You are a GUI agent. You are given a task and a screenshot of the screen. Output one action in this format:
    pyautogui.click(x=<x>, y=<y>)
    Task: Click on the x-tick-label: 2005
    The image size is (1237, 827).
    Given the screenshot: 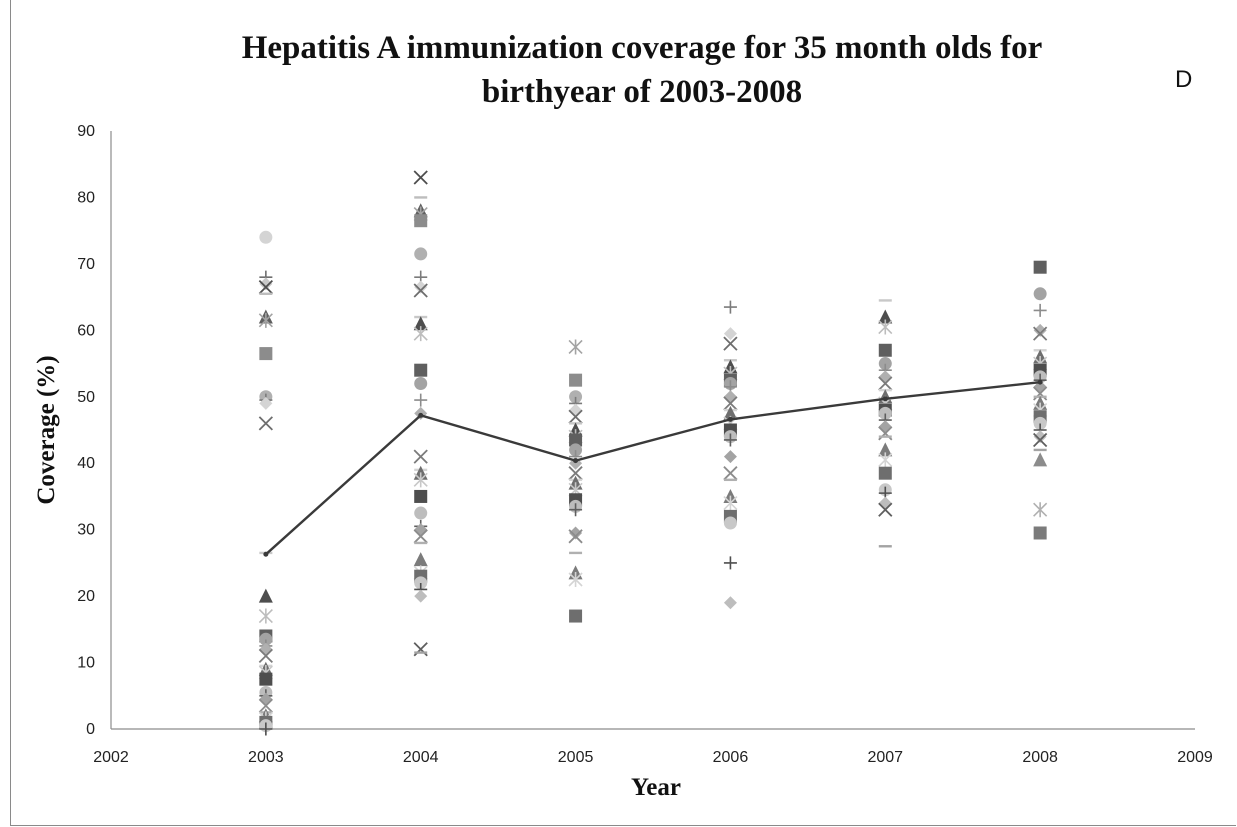 What is the action you would take?
    pyautogui.click(x=576, y=757)
    